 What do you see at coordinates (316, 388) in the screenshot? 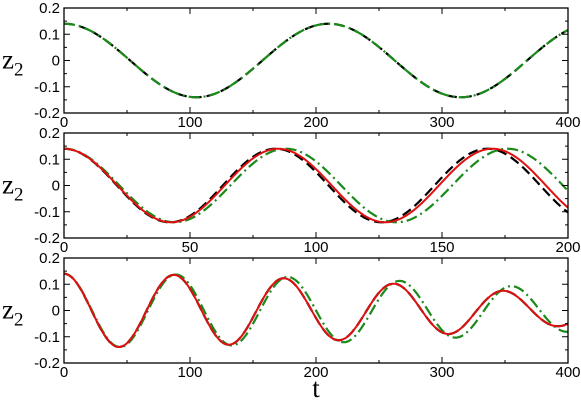
I see `x-axis-label: t` at bounding box center [316, 388].